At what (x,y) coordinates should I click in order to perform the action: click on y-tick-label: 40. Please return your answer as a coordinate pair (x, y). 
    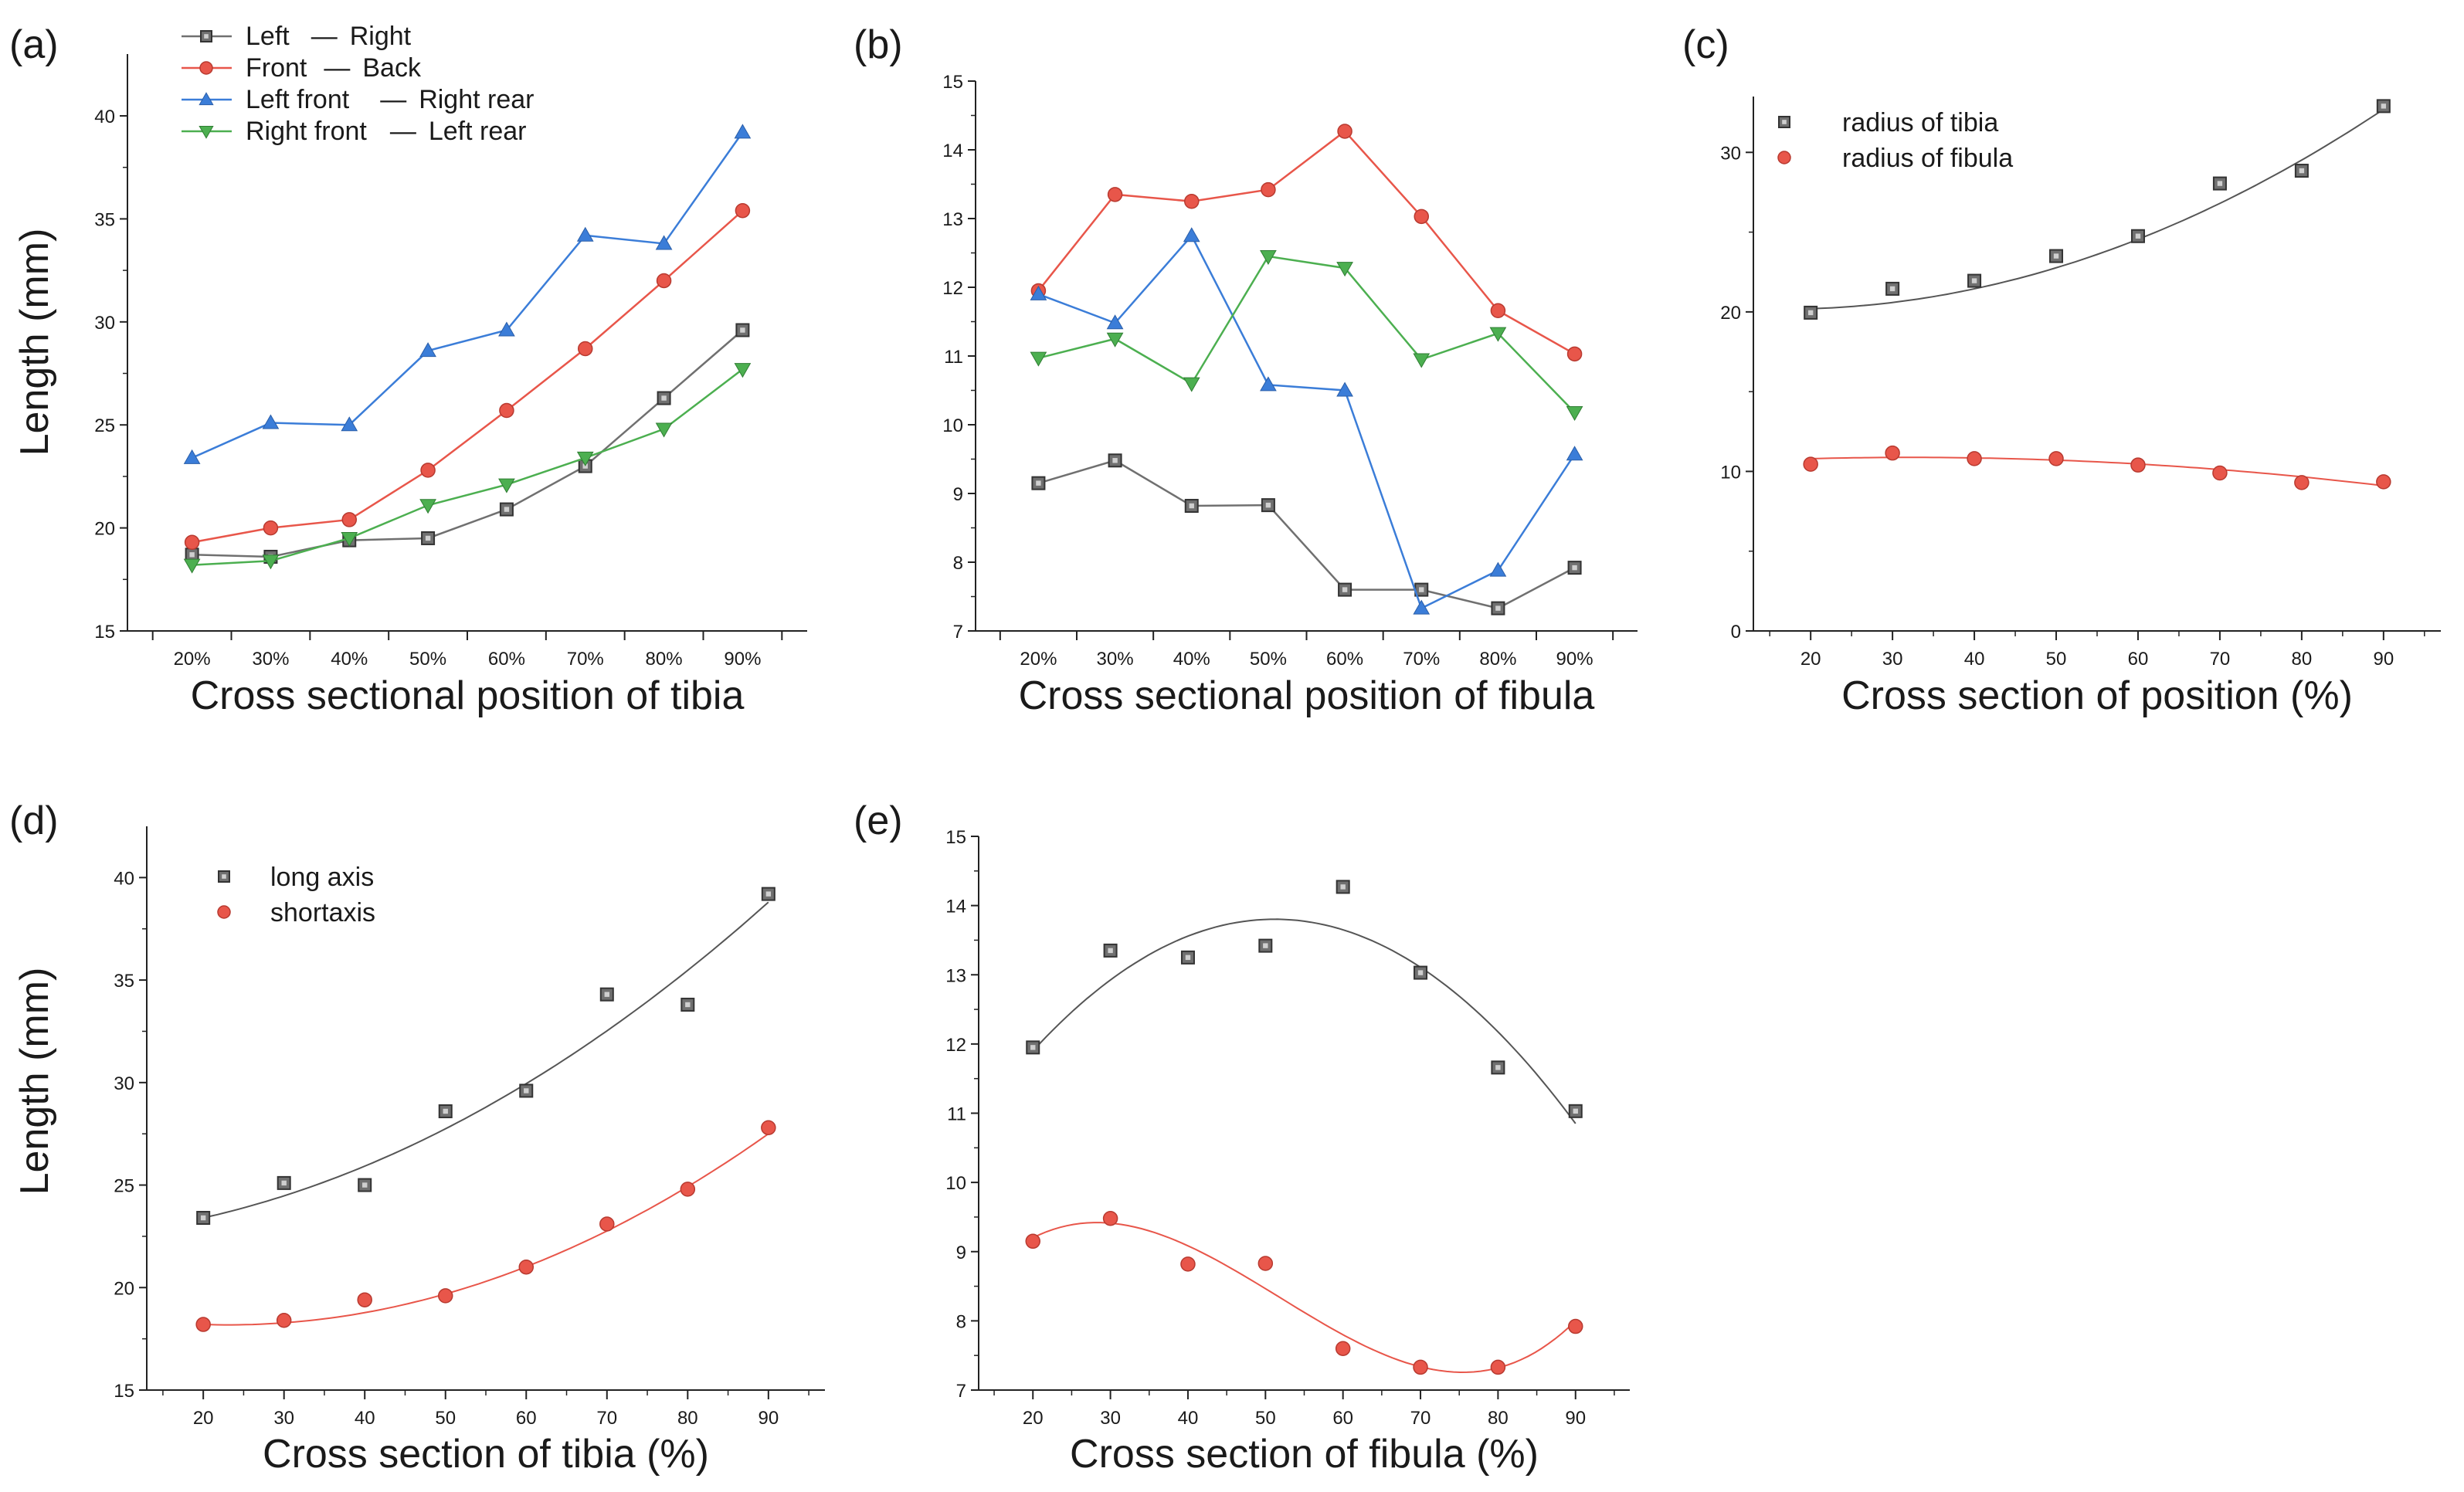
    Looking at the image, I should click on (105, 117).